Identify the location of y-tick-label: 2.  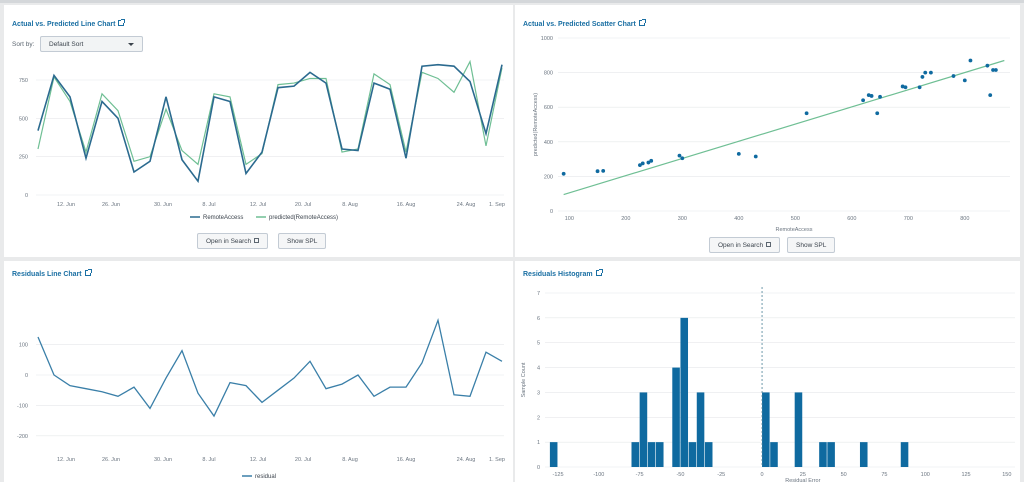
(538, 418).